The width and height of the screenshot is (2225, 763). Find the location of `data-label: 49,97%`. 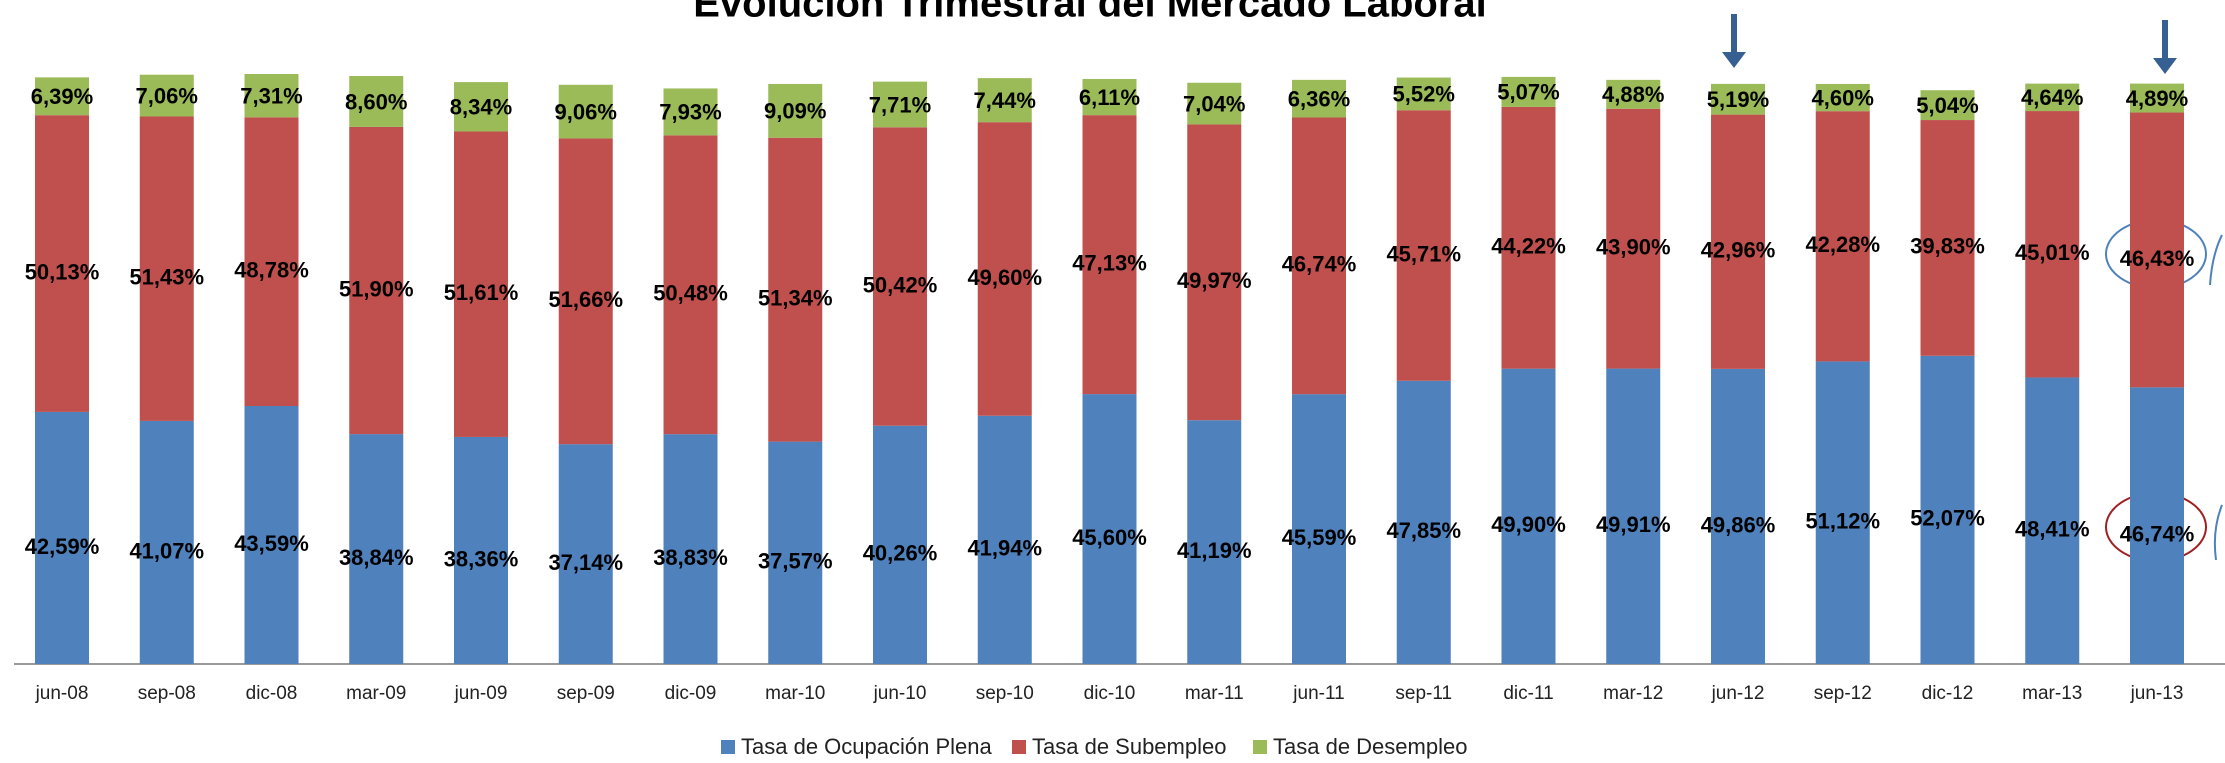

data-label: 49,97% is located at coordinates (1214, 280).